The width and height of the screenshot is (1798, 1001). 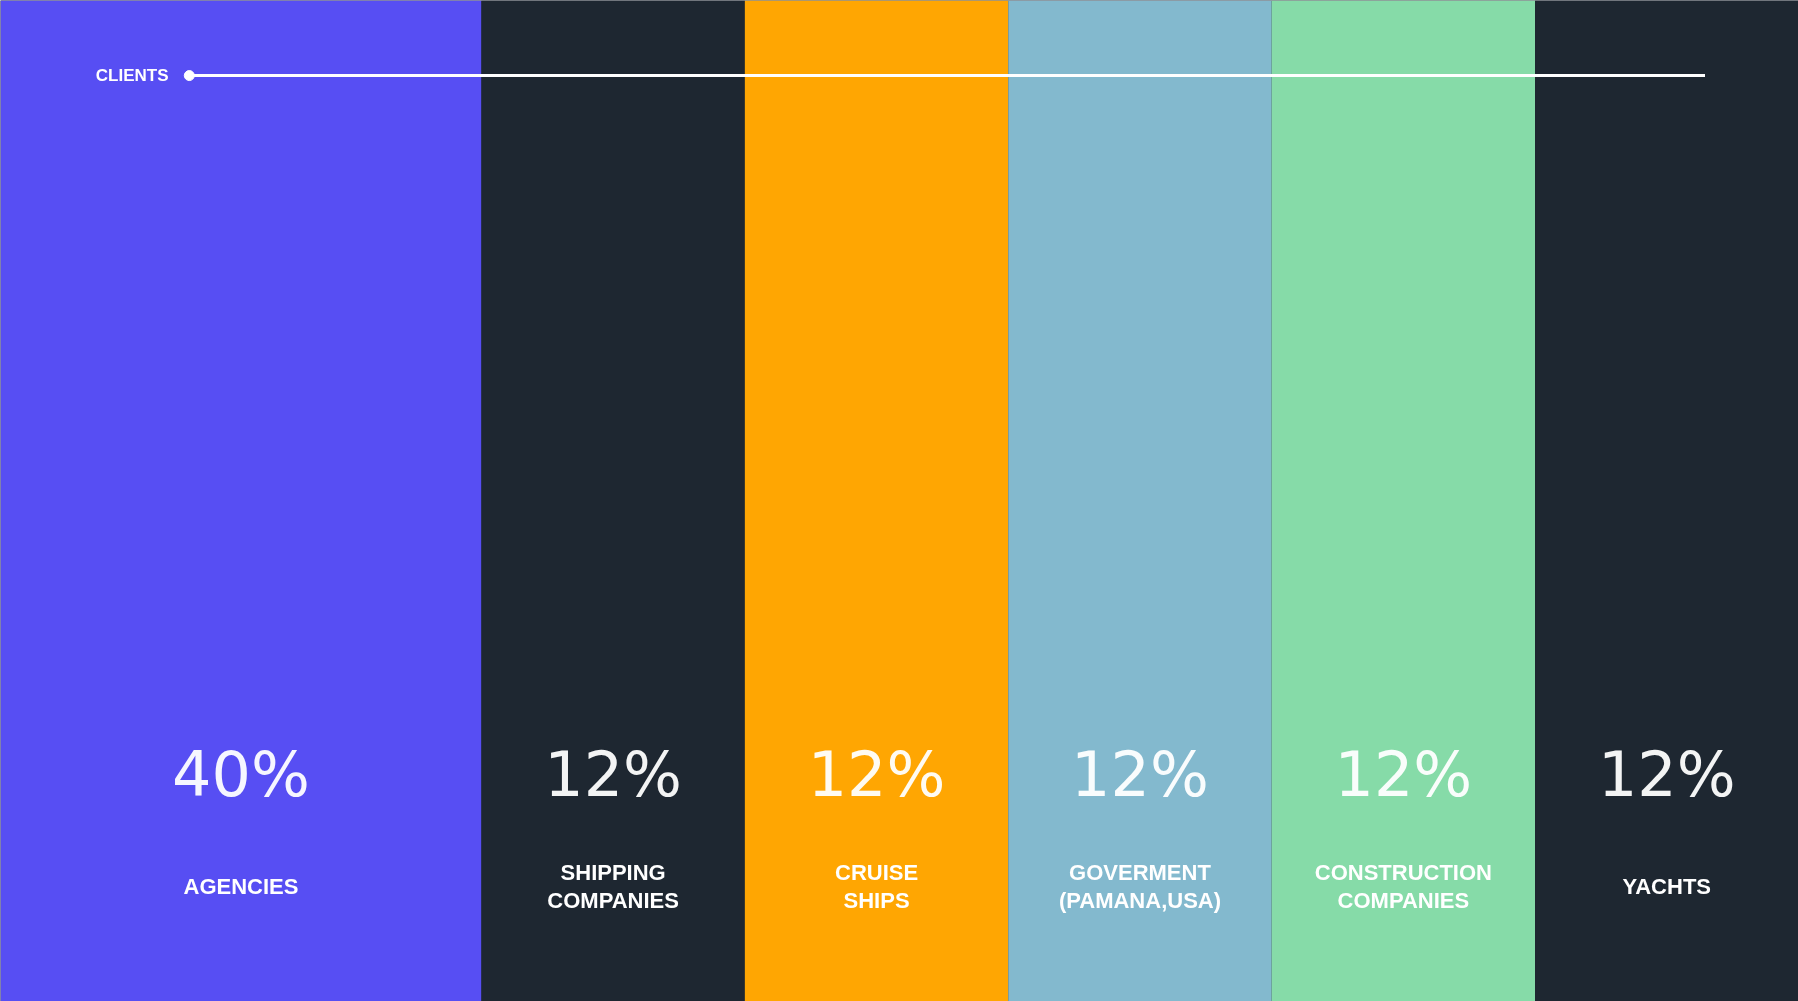 What do you see at coordinates (613, 886) in the screenshot?
I see `category-label: SHIPPING COMPANIES` at bounding box center [613, 886].